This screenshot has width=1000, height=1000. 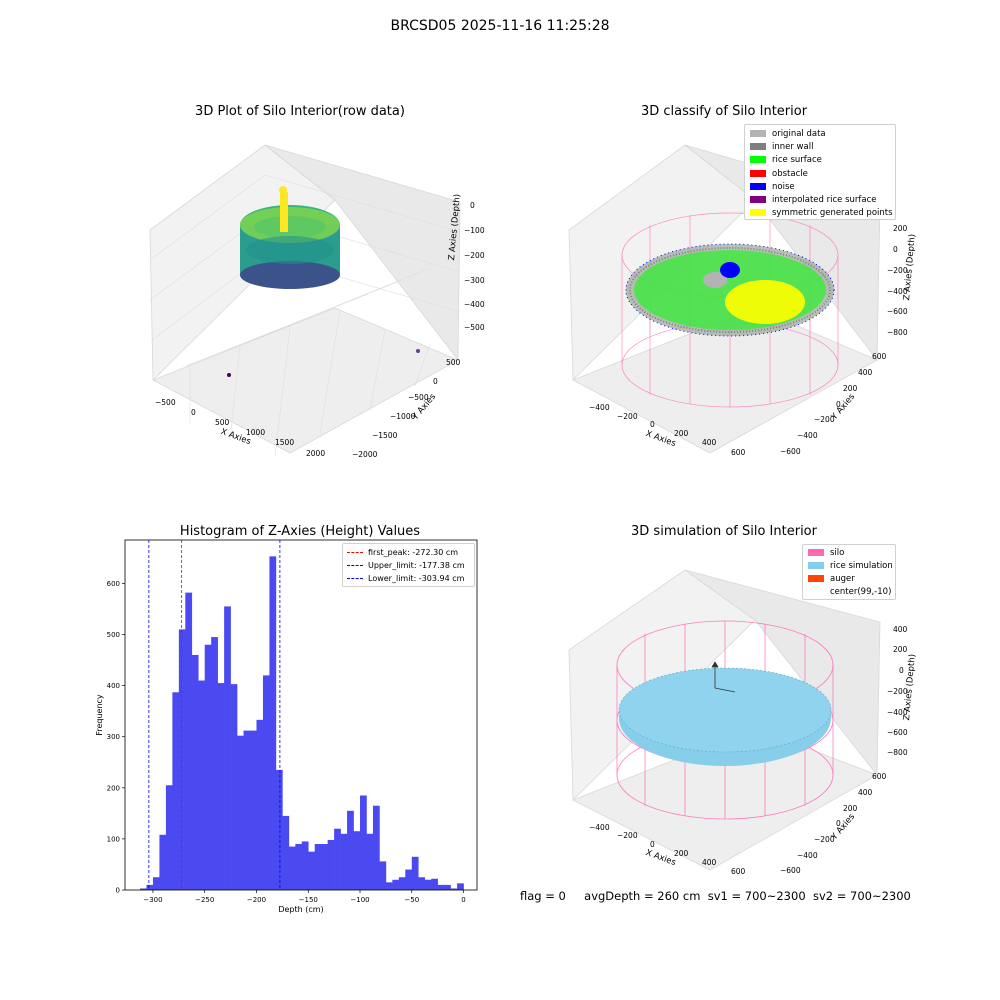 I want to click on x-axis-label: Depth (cm), so click(x=300, y=909).